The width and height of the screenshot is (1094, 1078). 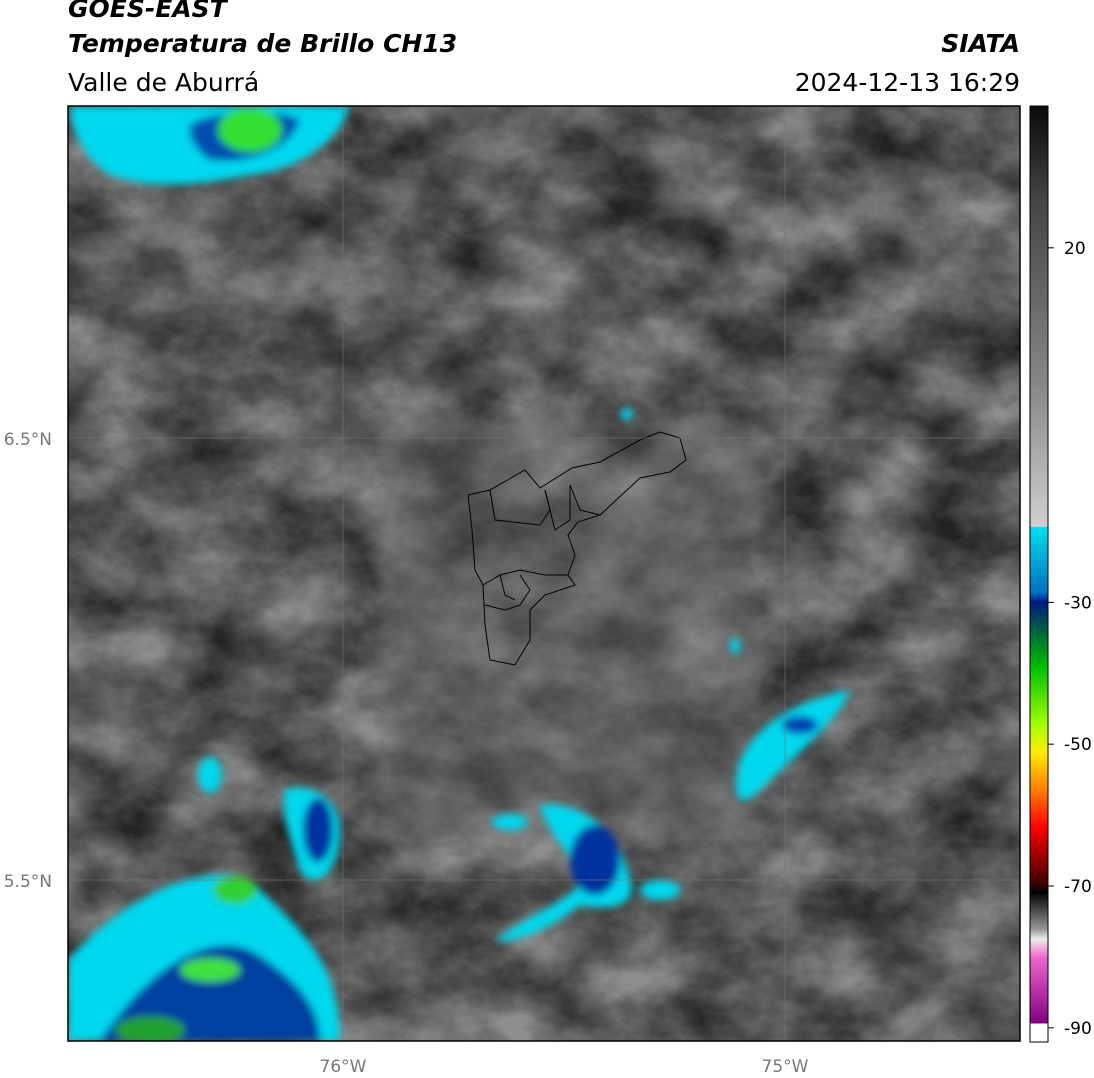 What do you see at coordinates (1078, 887) in the screenshot?
I see `colorbar-tick-label: -70` at bounding box center [1078, 887].